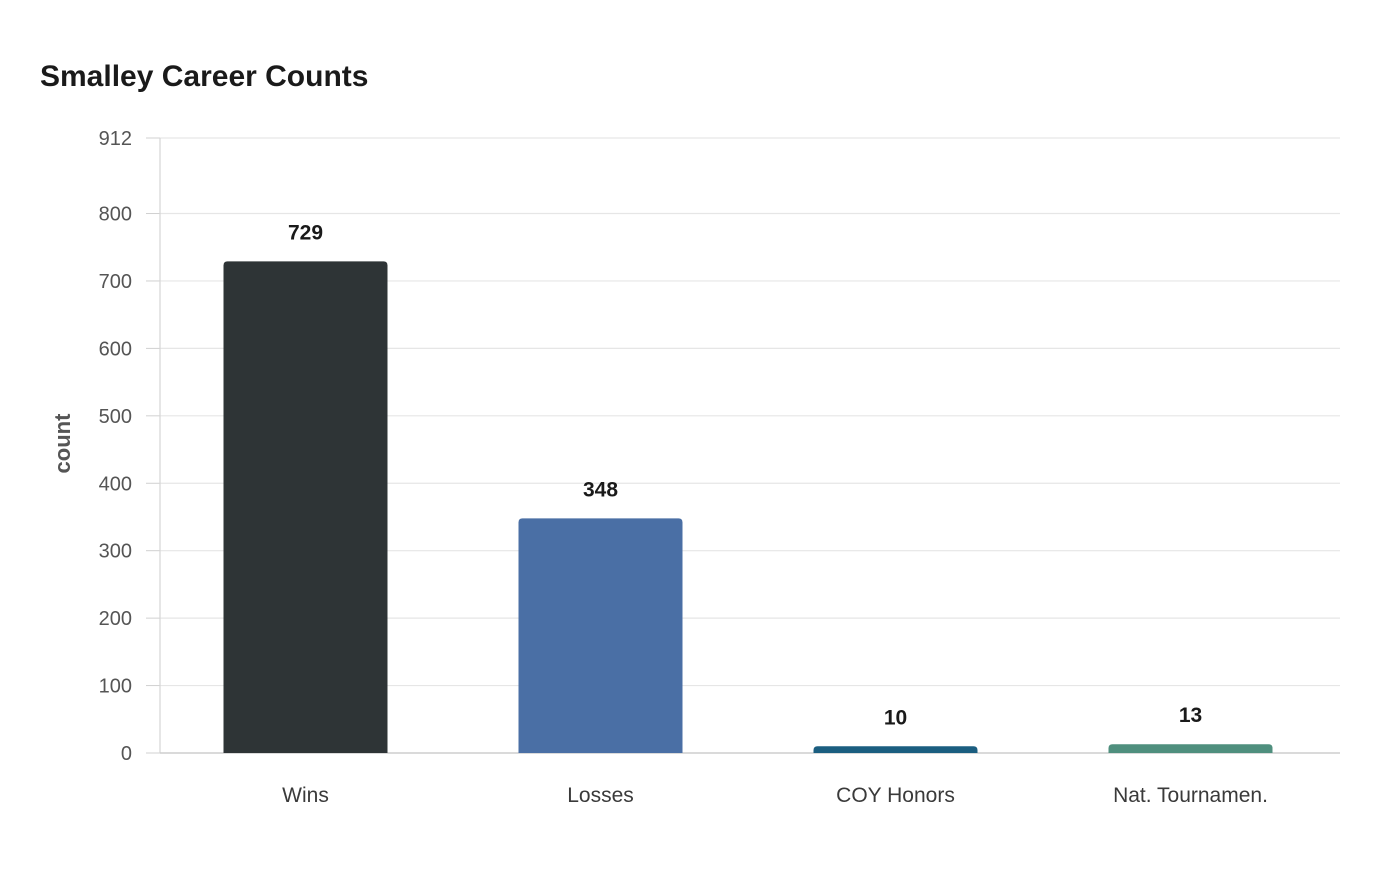 Image resolution: width=1400 pixels, height=880 pixels. What do you see at coordinates (115, 619) in the screenshot?
I see `y-tick-label: 200` at bounding box center [115, 619].